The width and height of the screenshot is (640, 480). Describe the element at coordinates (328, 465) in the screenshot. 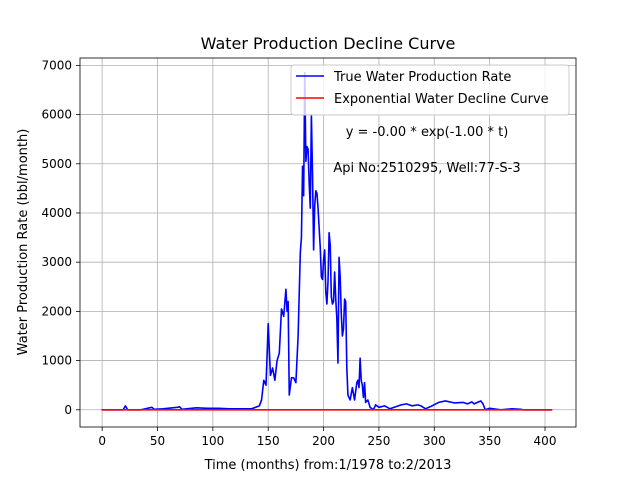

I see `x-axis-label: Time (months) from:1/1978 to:2/2013` at that location.